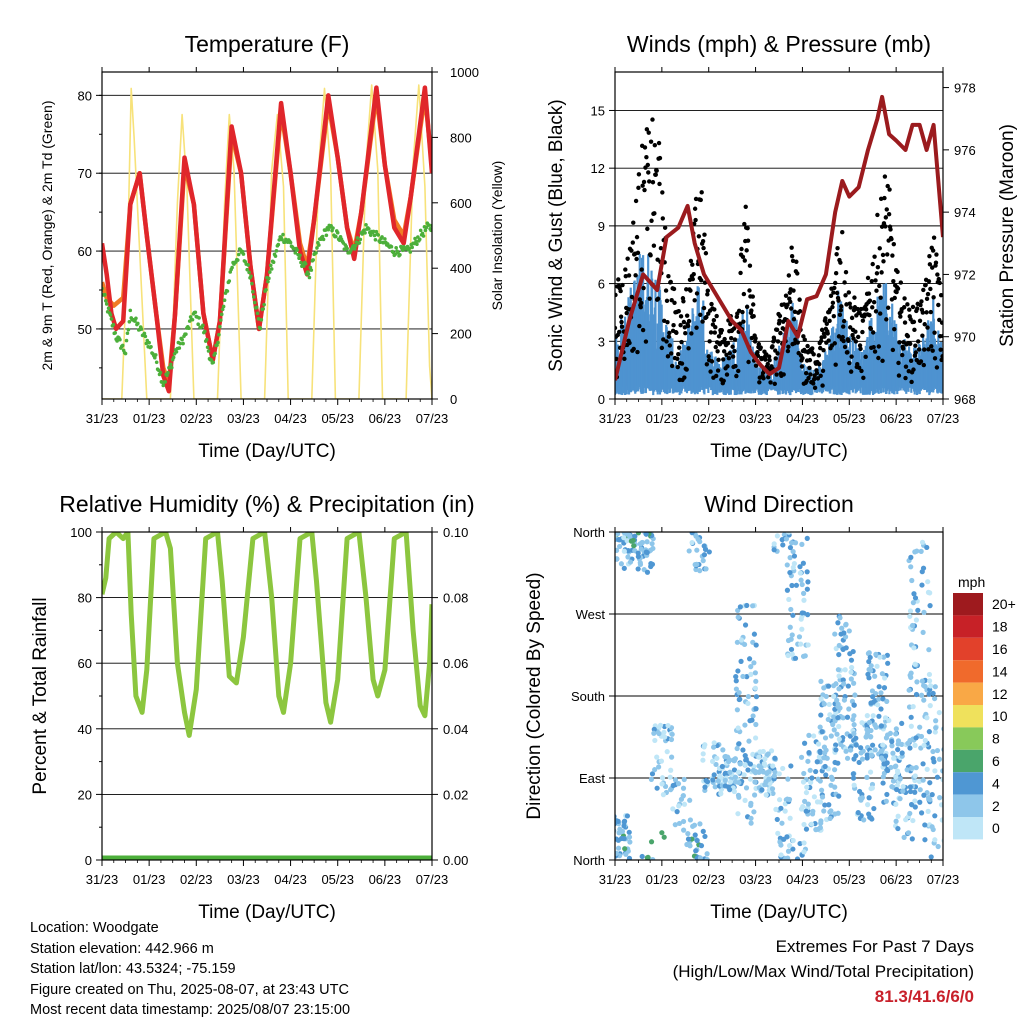 Image resolution: width=1024 pixels, height=1024 pixels. Describe the element at coordinates (47, 236) in the screenshot. I see `temperature-ylabel: 2m & 9m T (Red, Orange) & 2m Td (Green)` at that location.